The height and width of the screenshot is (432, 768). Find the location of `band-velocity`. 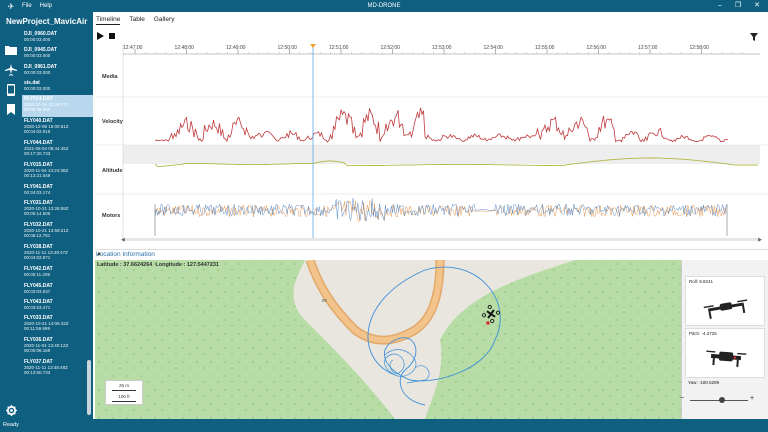

band-velocity is located at coordinates (441, 121).